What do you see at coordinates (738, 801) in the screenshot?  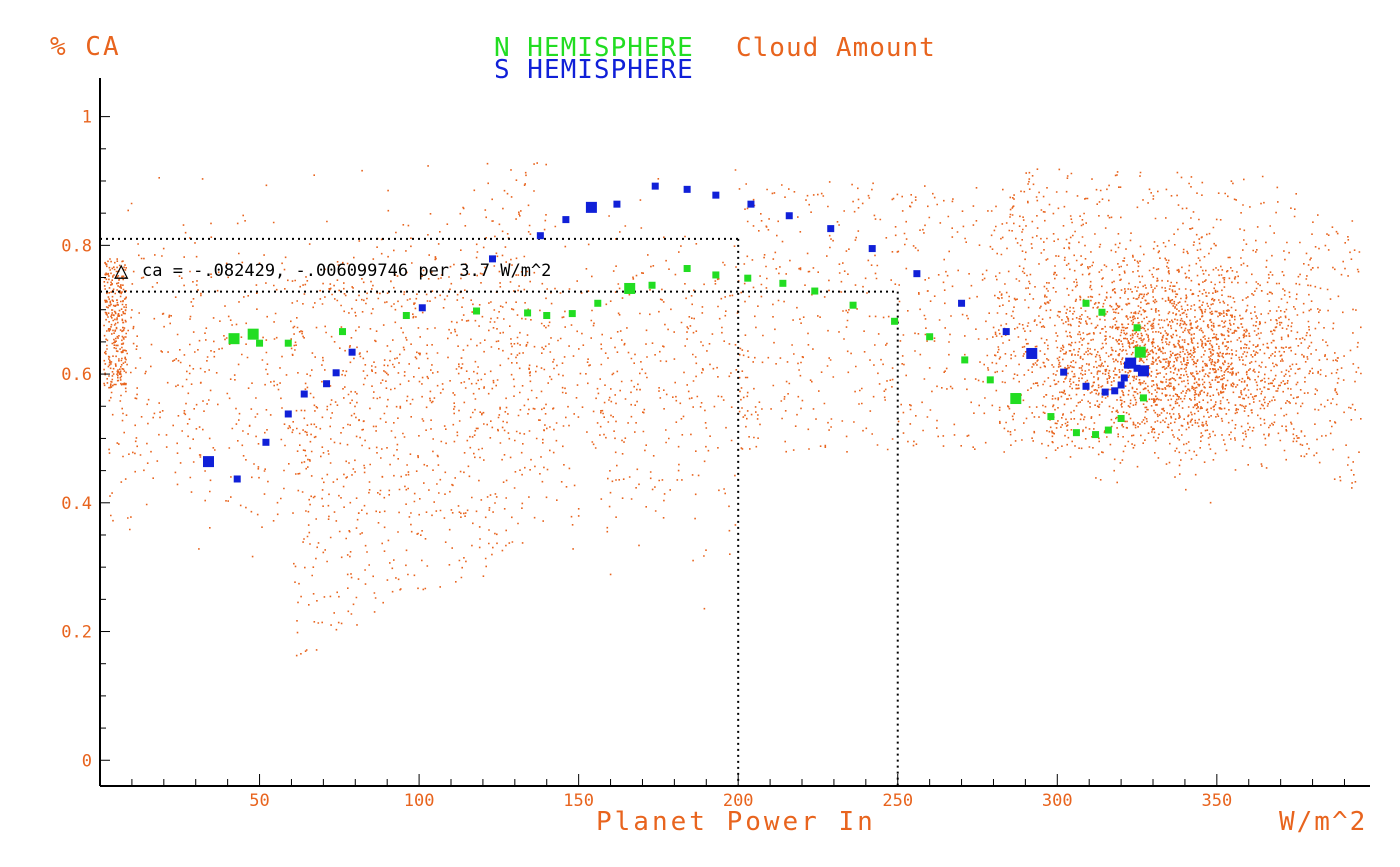 I see `x-tick-label: 200` at bounding box center [738, 801].